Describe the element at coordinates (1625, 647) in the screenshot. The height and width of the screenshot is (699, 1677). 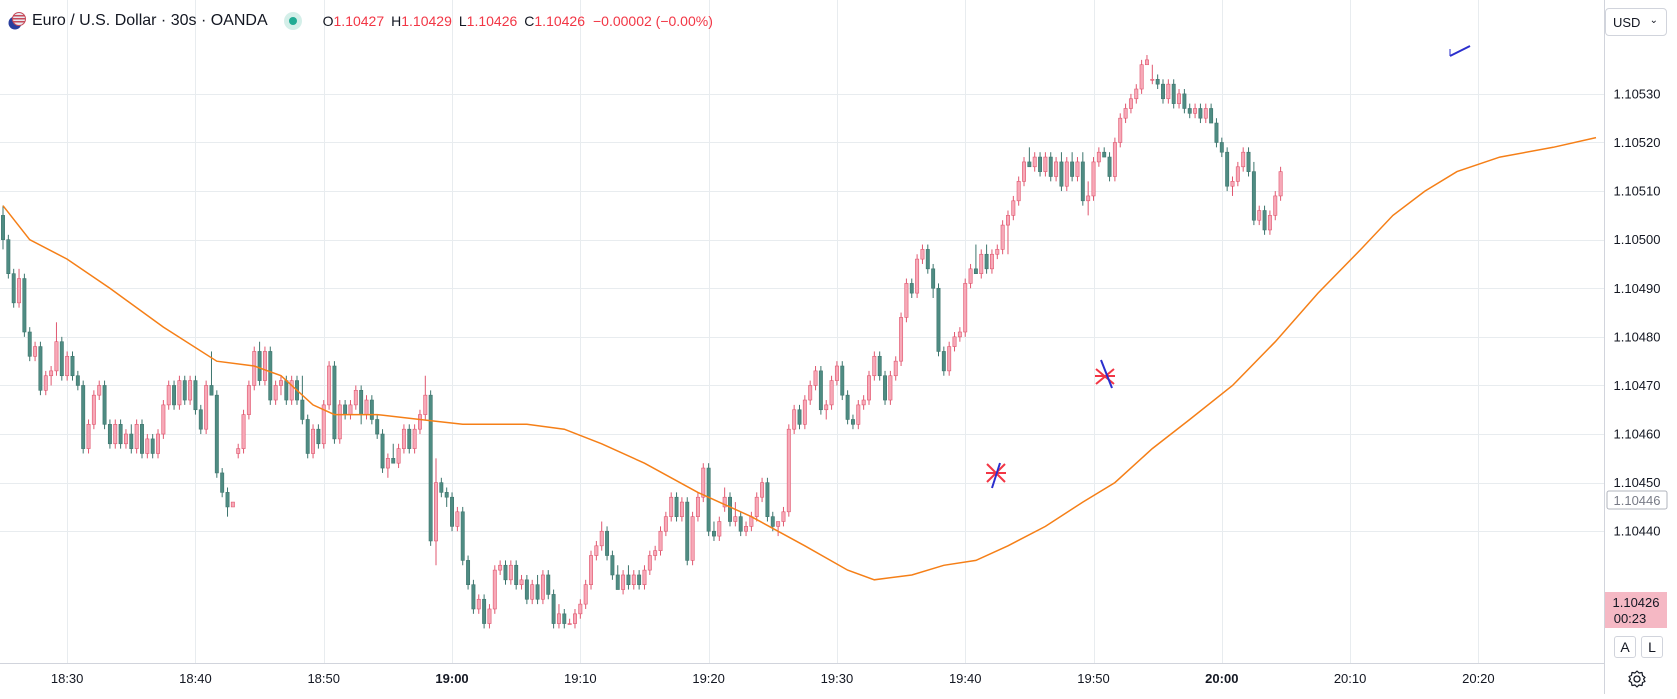
I see `auto-scale-button: A` at that location.